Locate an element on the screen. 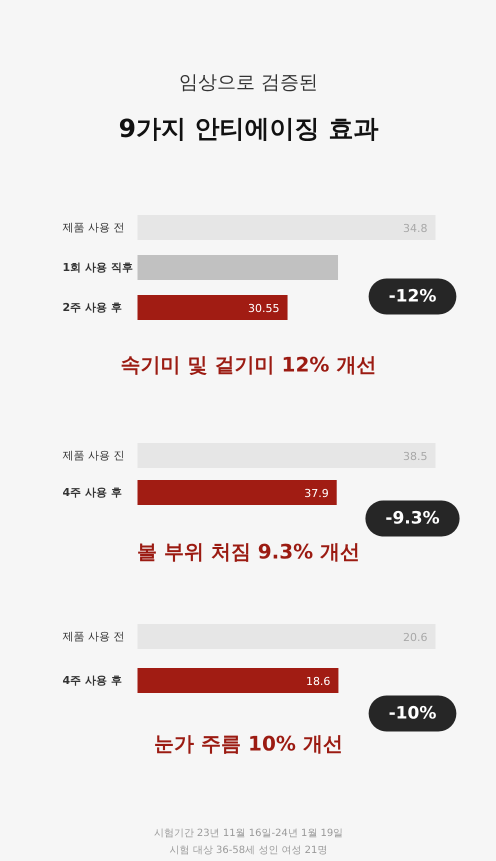  chart-subtitle: 임상으로 검증된 is located at coordinates (248, 83).